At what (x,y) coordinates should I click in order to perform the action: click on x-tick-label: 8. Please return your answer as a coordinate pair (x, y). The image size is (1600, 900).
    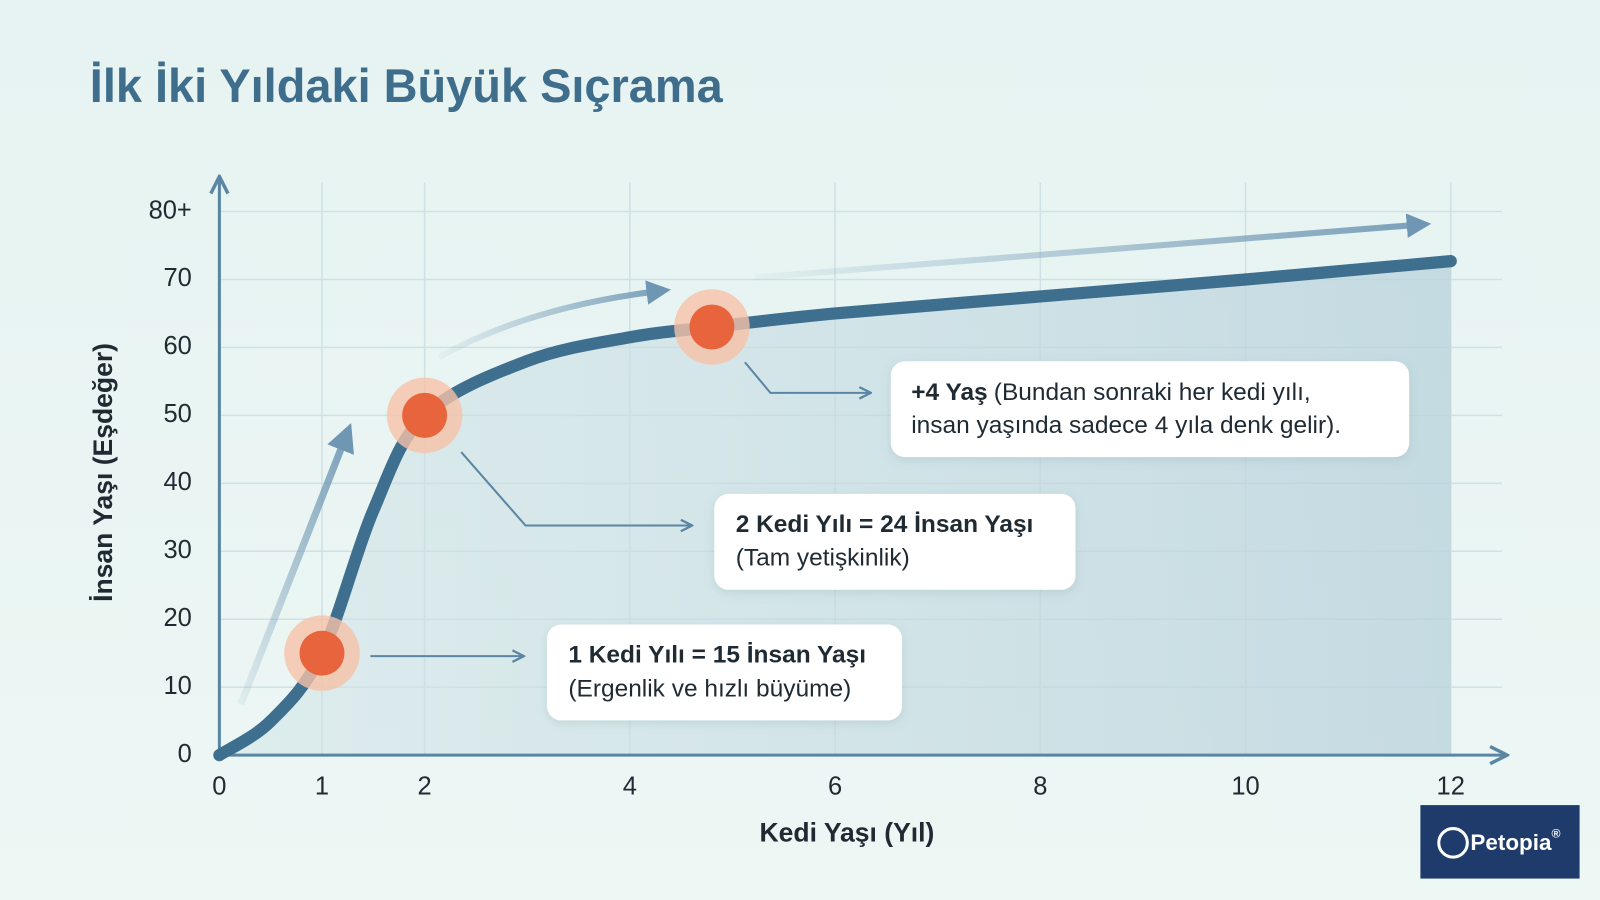
    Looking at the image, I should click on (1040, 786).